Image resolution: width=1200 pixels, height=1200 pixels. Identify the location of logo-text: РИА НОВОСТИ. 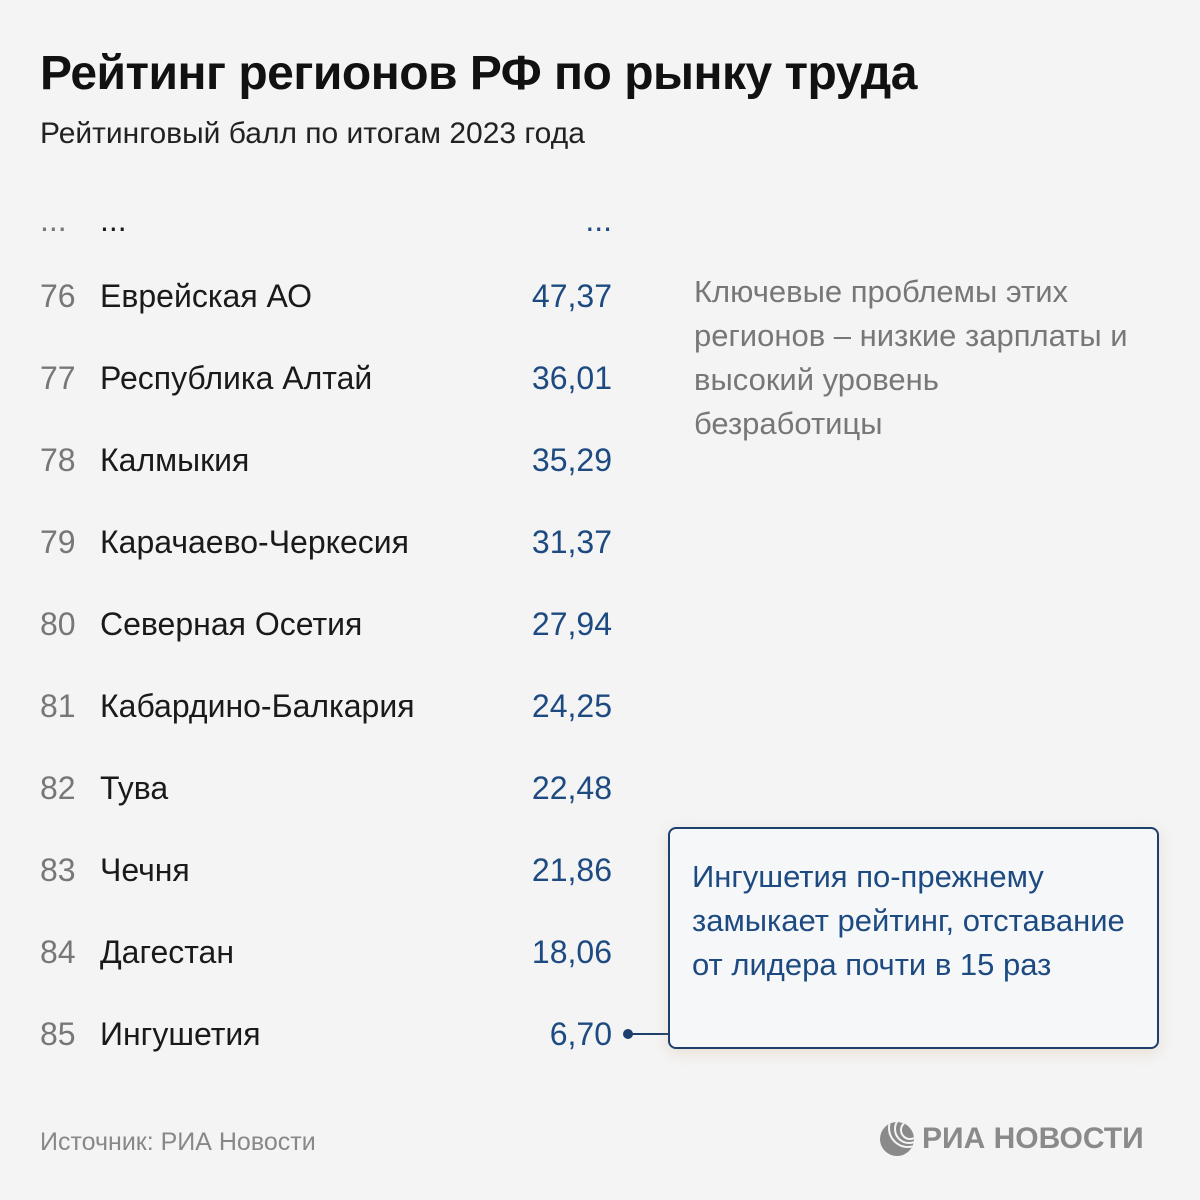
(1033, 1138).